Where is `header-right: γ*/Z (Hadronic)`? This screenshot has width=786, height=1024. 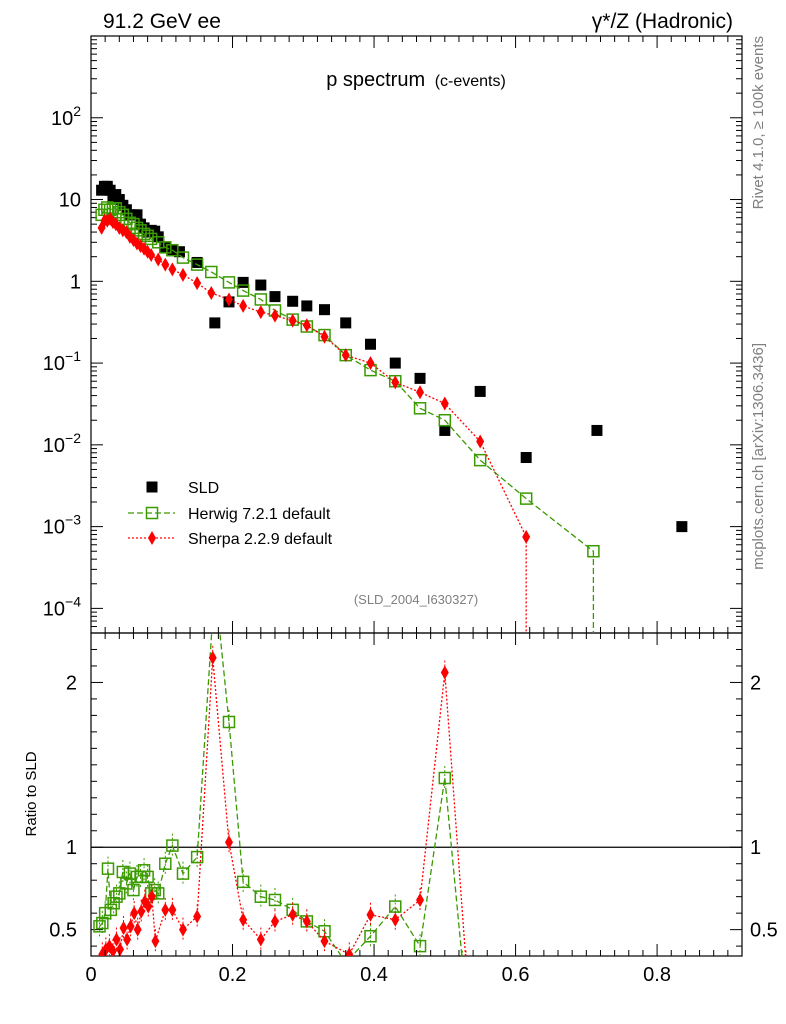 header-right: γ*/Z (Hadronic) is located at coordinates (662, 21).